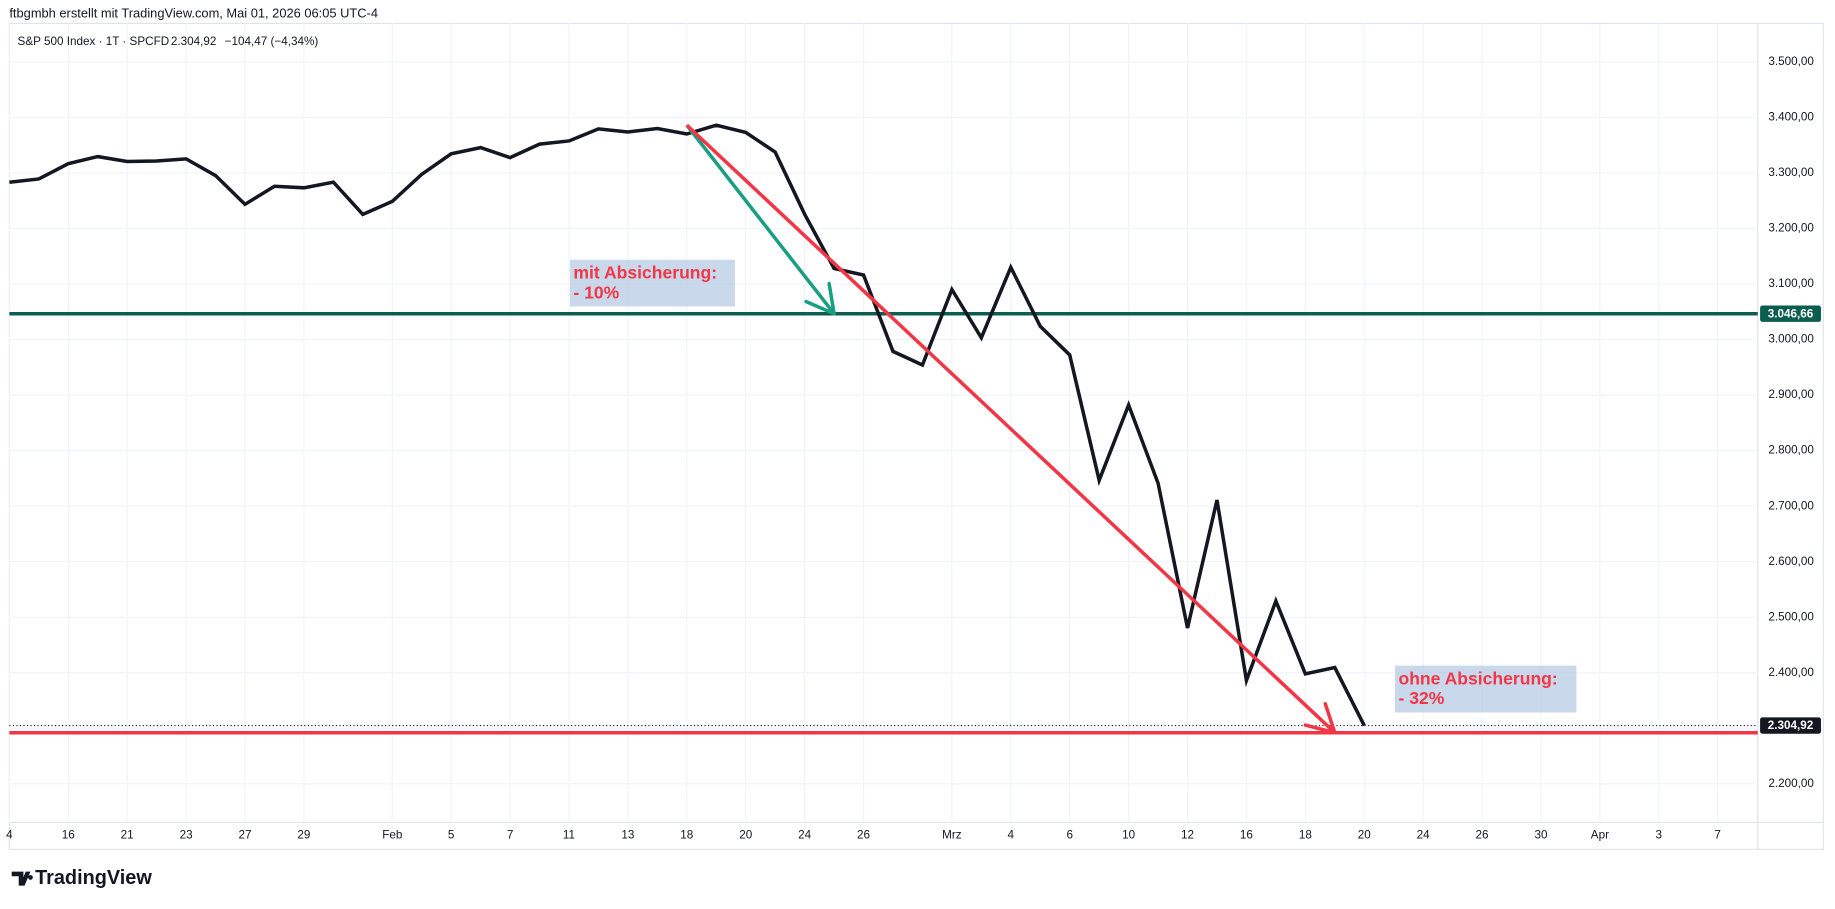 The width and height of the screenshot is (1835, 909). What do you see at coordinates (1069, 834) in the screenshot?
I see `x-tick-label: 6` at bounding box center [1069, 834].